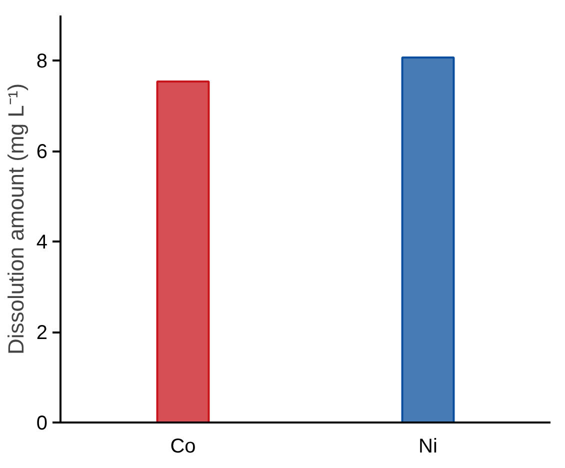 The image size is (565, 468). What do you see at coordinates (183, 447) in the screenshot?
I see `x-tick-label: Co` at bounding box center [183, 447].